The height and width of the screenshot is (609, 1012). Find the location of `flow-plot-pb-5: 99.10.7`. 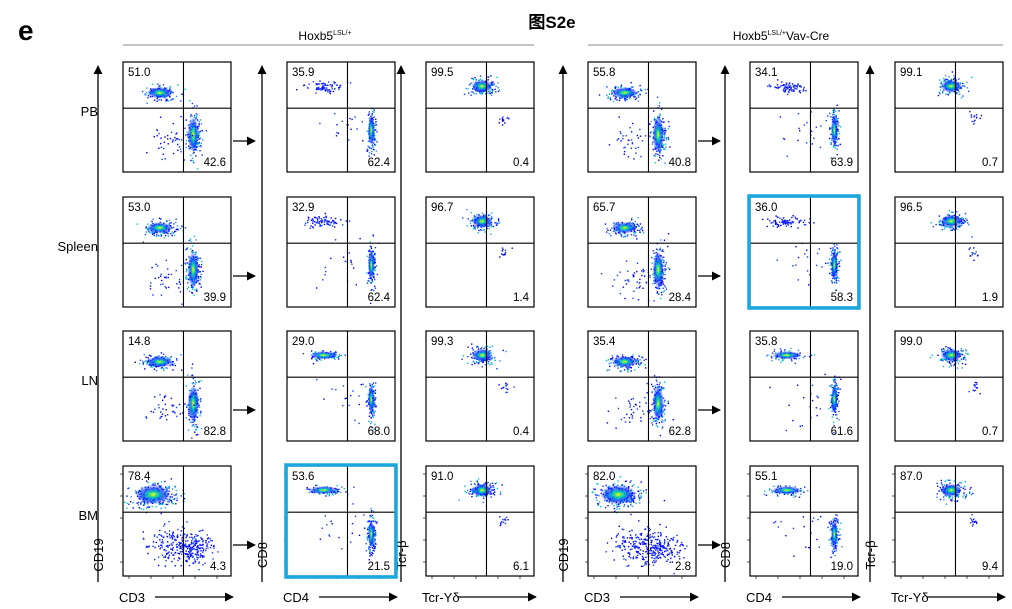

flow-plot-pb-5: 99.10.7 is located at coordinates (949, 117).